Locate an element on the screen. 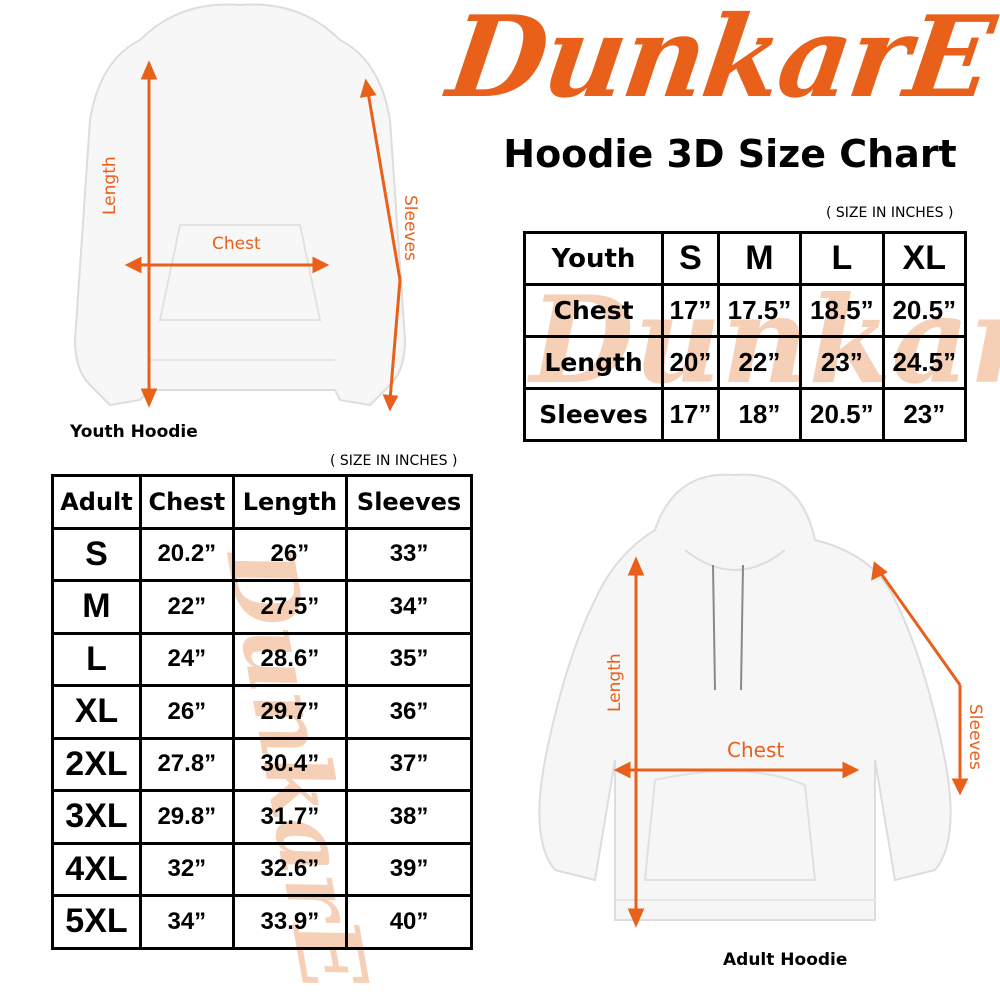 This screenshot has width=1000, height=1000. table-row: Length 20” 22” 23” 24.5” is located at coordinates (745, 362).